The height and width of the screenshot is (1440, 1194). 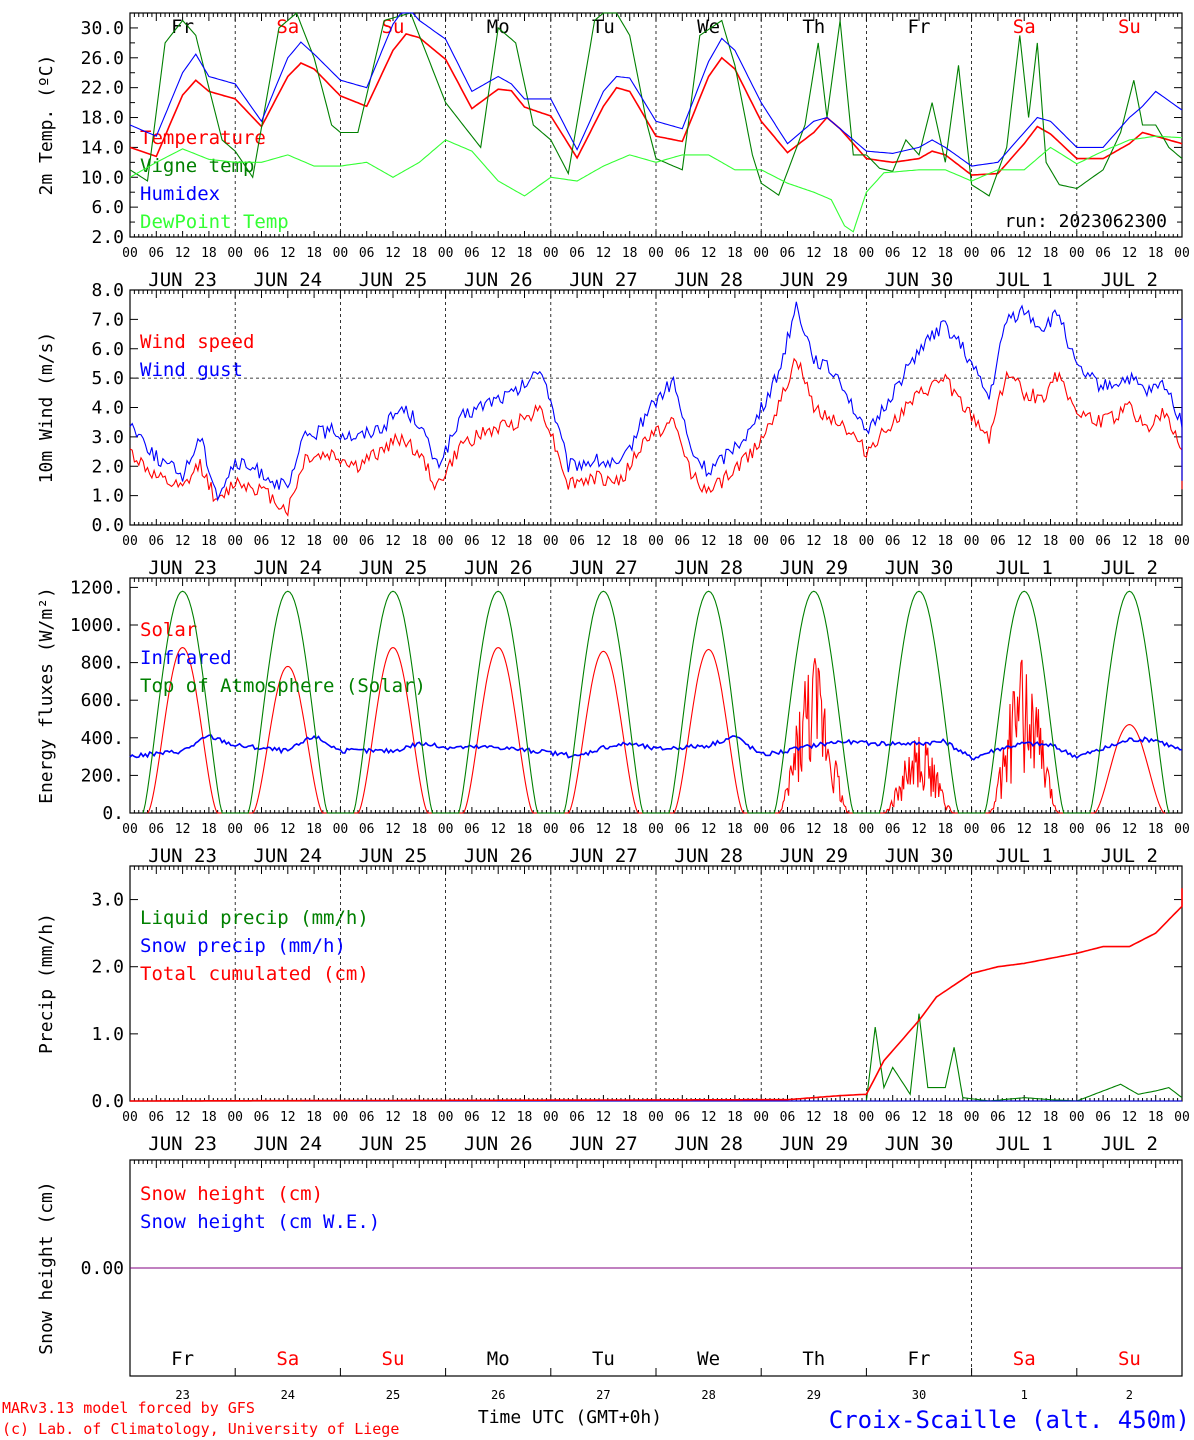 What do you see at coordinates (107, 349) in the screenshot?
I see `y-tick-label: 6.0` at bounding box center [107, 349].